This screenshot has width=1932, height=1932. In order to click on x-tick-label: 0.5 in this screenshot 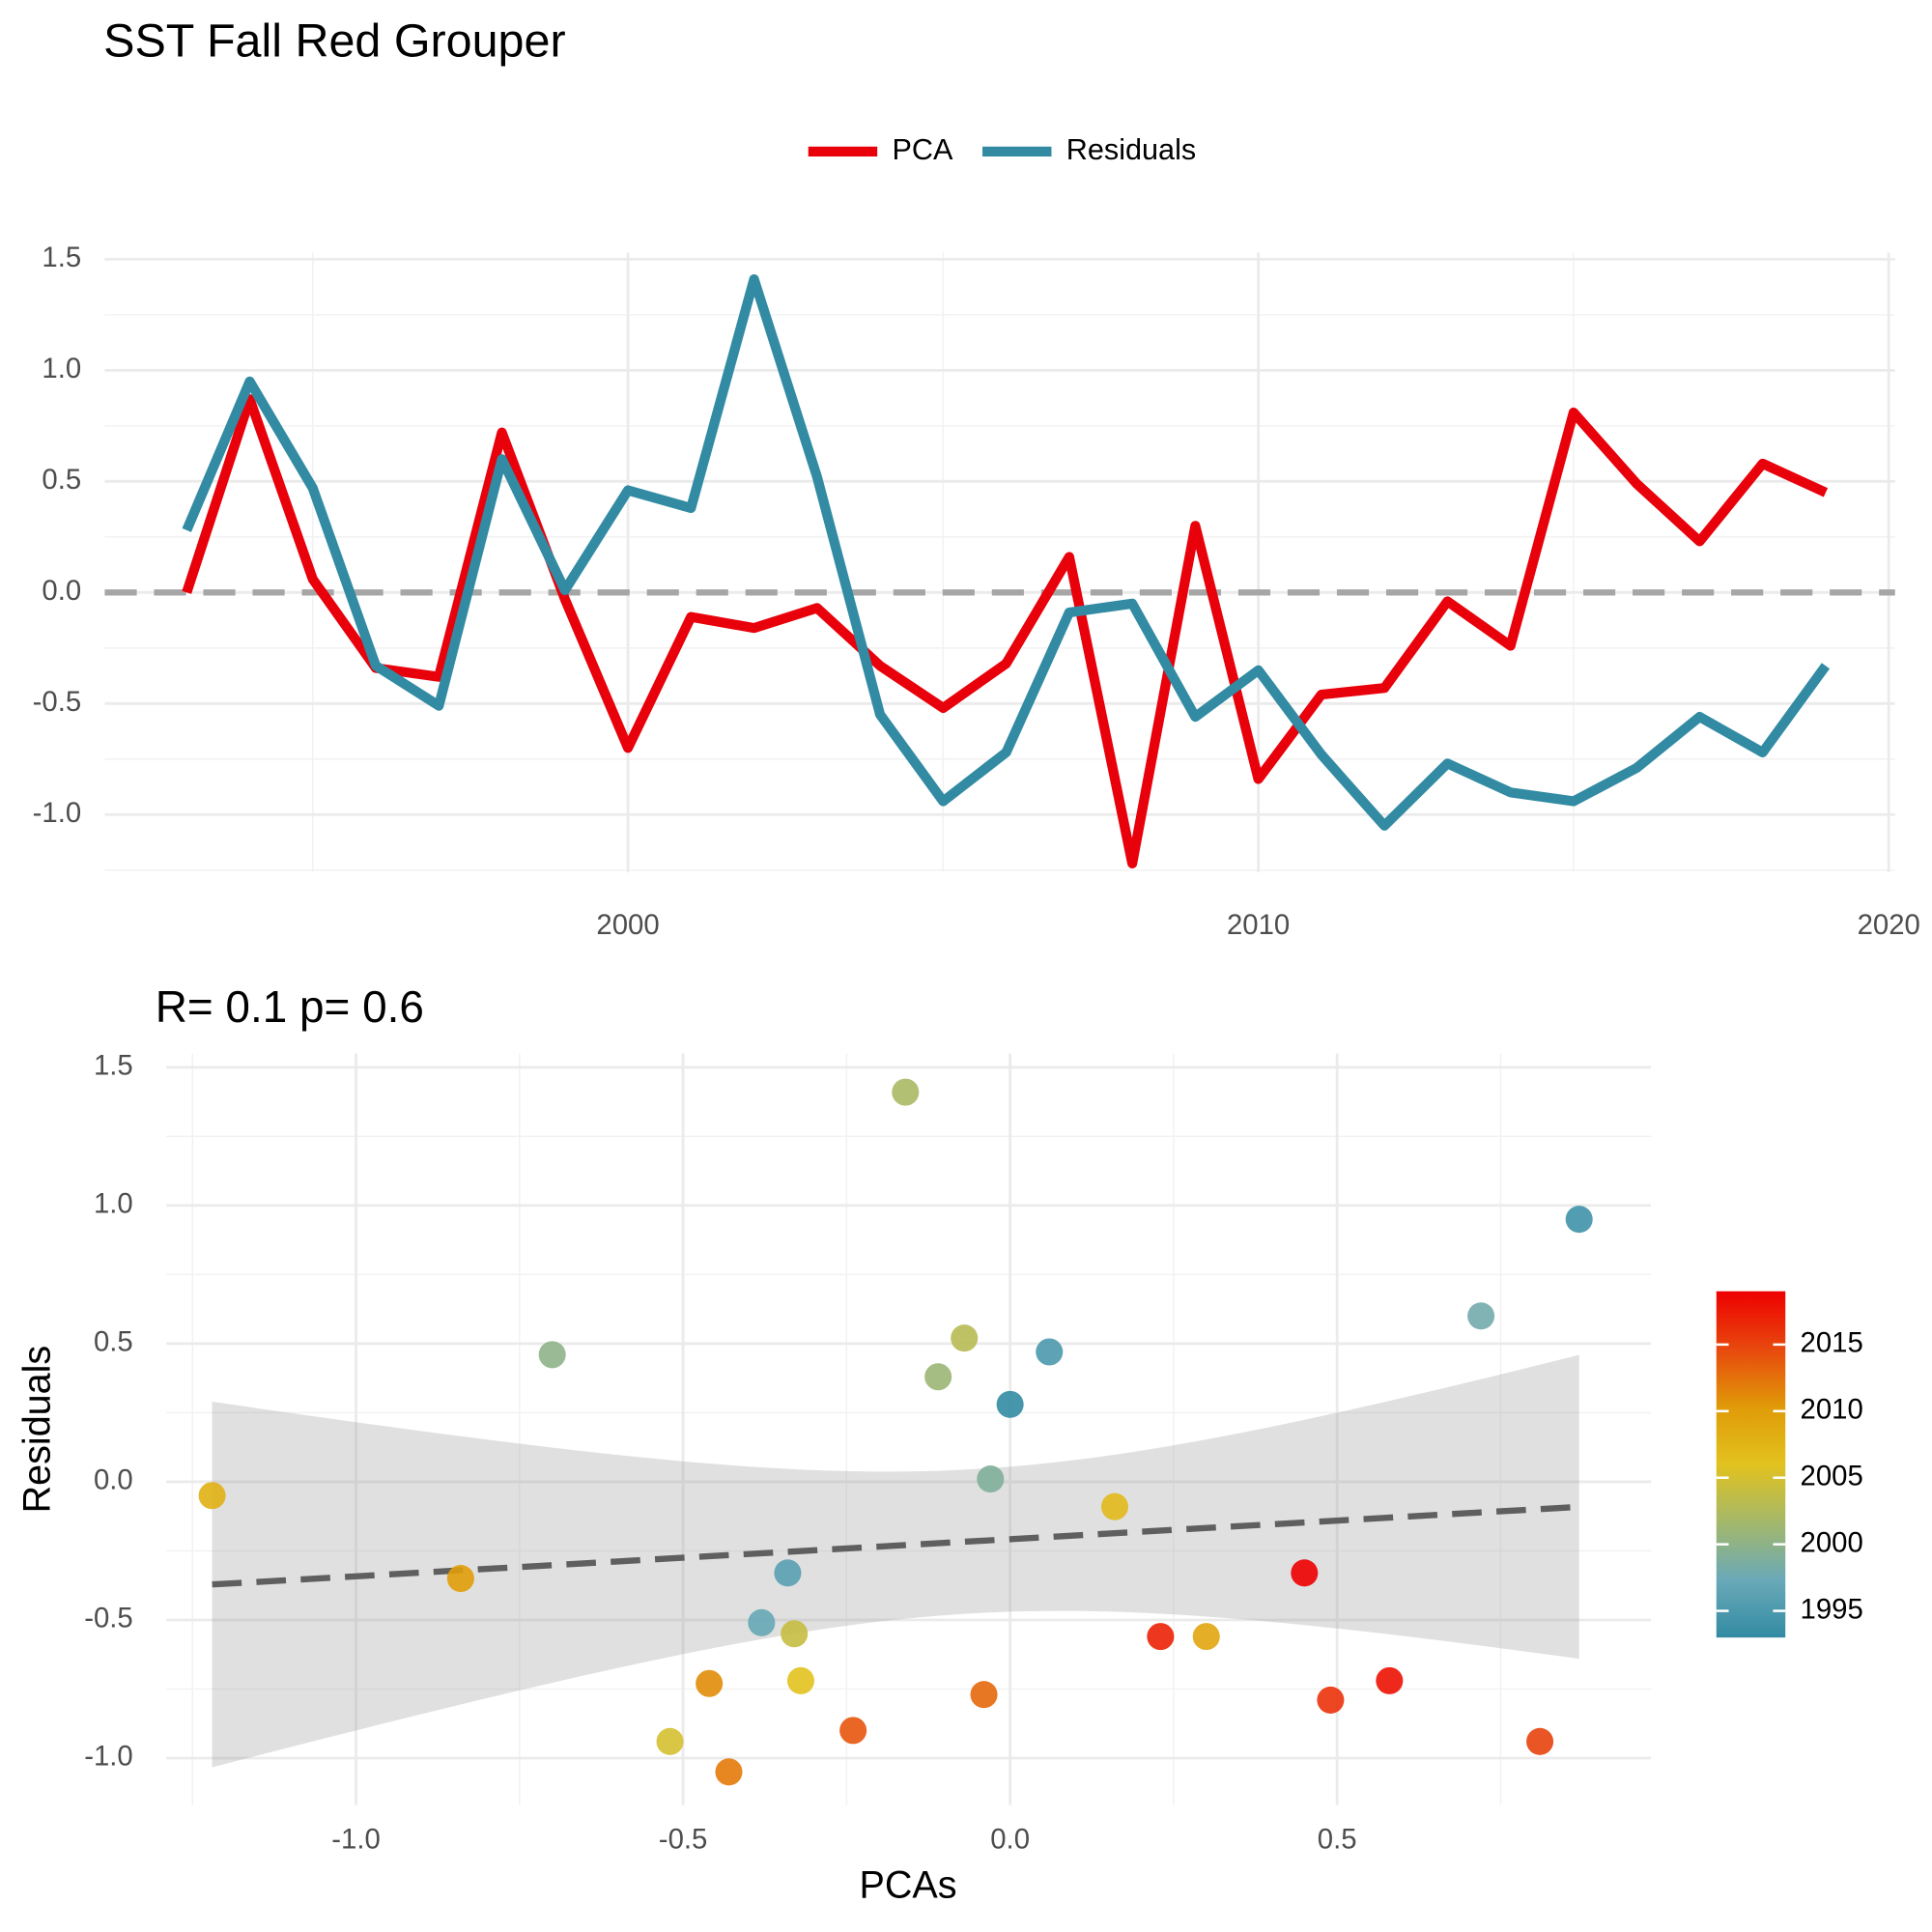, I will do `click(1337, 1839)`.